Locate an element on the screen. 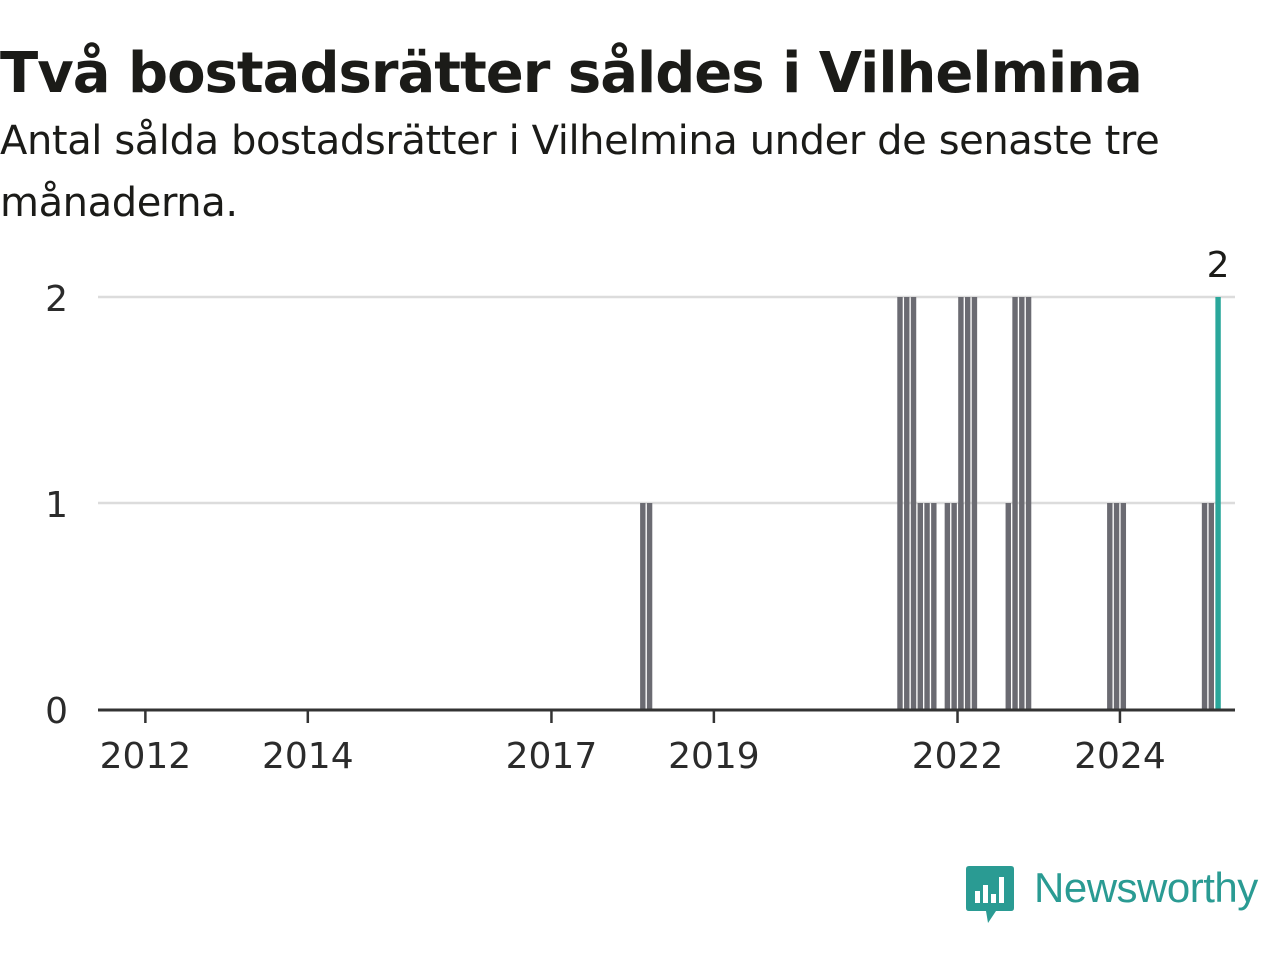 Image resolution: width=1280 pixels, height=960 pixels. x-axis: 2012 2014 2017 2019 2022 2024 is located at coordinates (666, 742).